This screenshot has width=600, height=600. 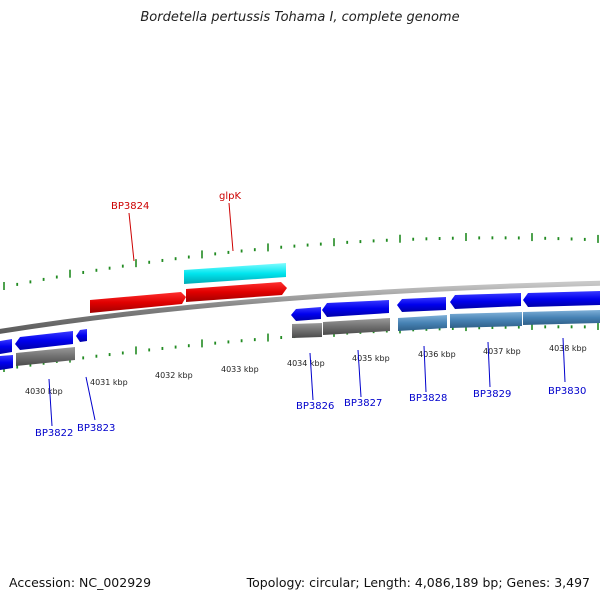 What do you see at coordinates (311, 376) in the screenshot?
I see `leader-bp3826` at bounding box center [311, 376].